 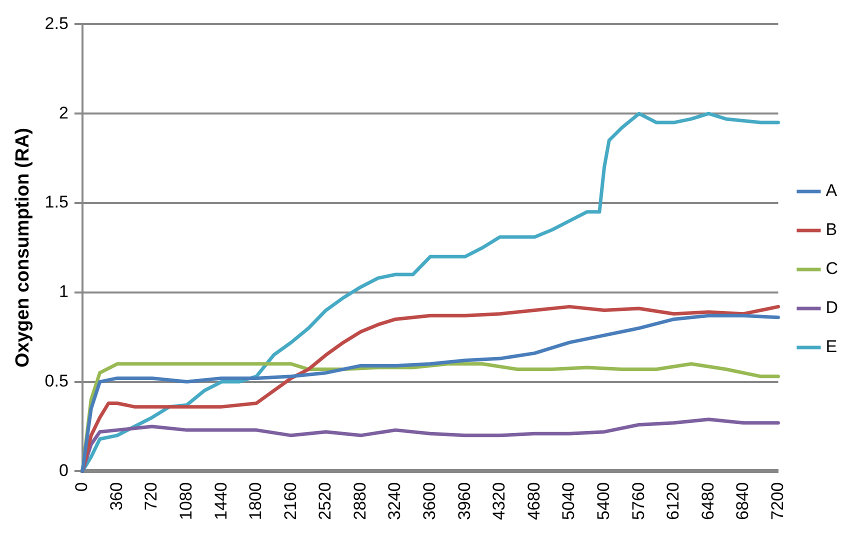 I want to click on x-tick-label: 2520, so click(x=325, y=501).